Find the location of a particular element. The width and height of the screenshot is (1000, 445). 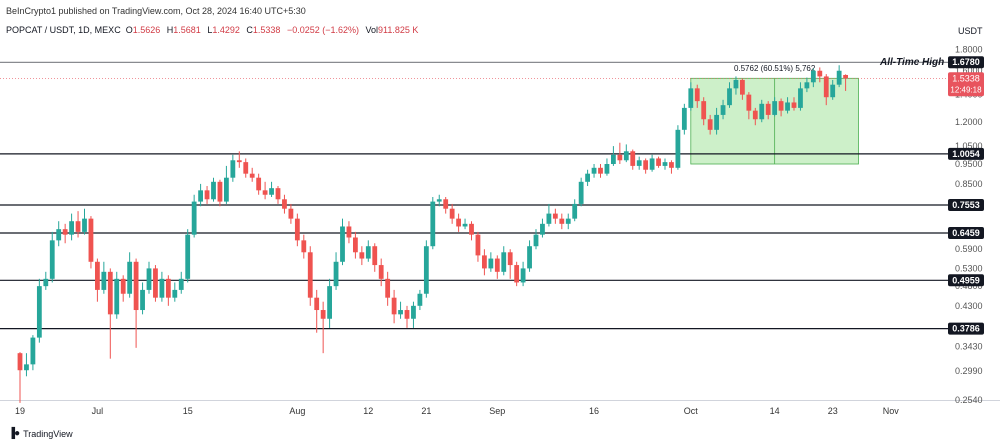

current-price-badge is located at coordinates (966, 84).